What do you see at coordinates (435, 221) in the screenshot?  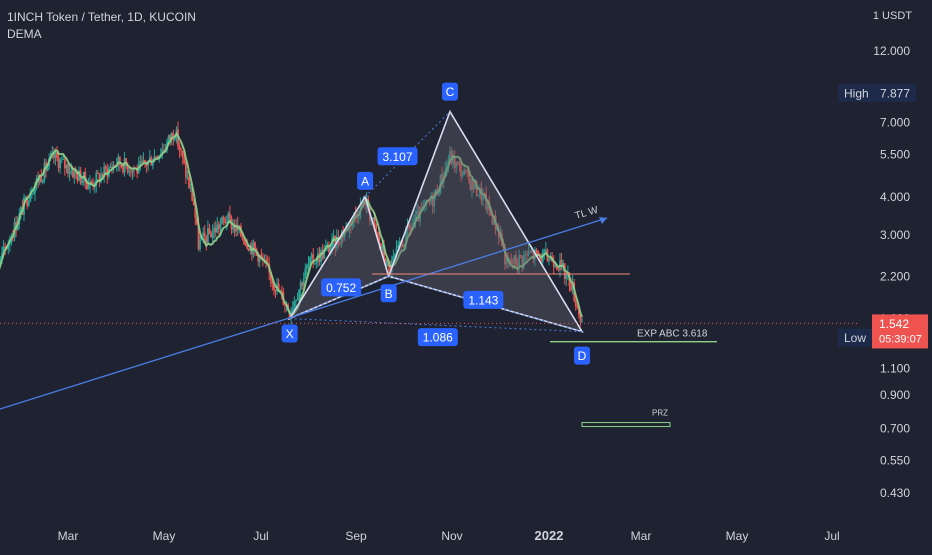 I see `harmonic-pattern` at bounding box center [435, 221].